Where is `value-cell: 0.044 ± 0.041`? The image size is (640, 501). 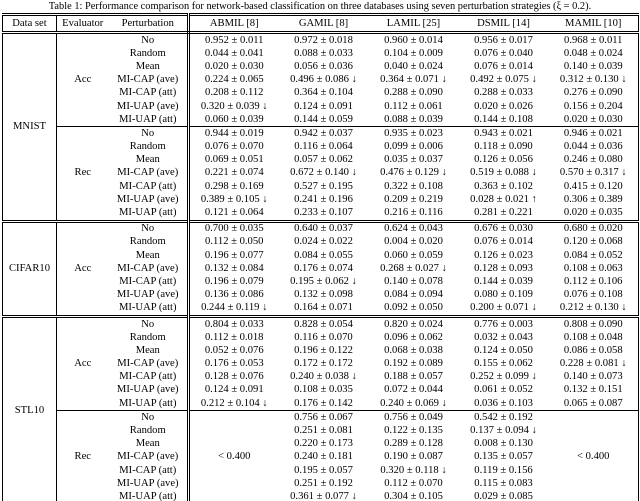 value-cell: 0.044 ± 0.041 is located at coordinates (234, 53).